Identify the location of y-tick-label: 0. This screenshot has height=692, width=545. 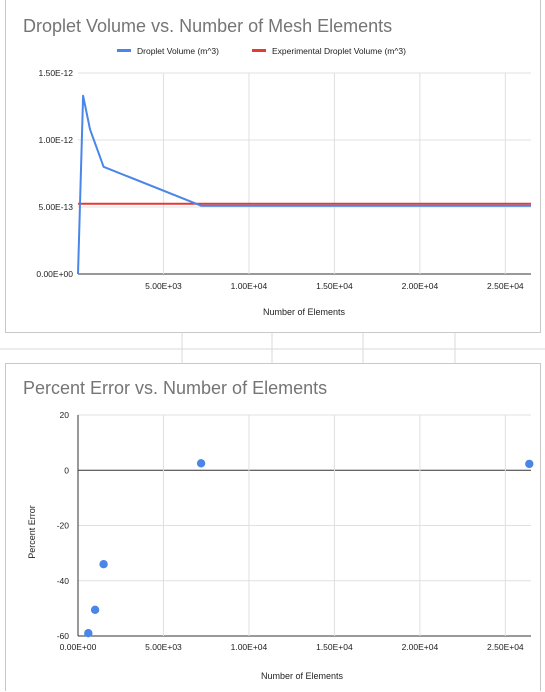
(66, 470).